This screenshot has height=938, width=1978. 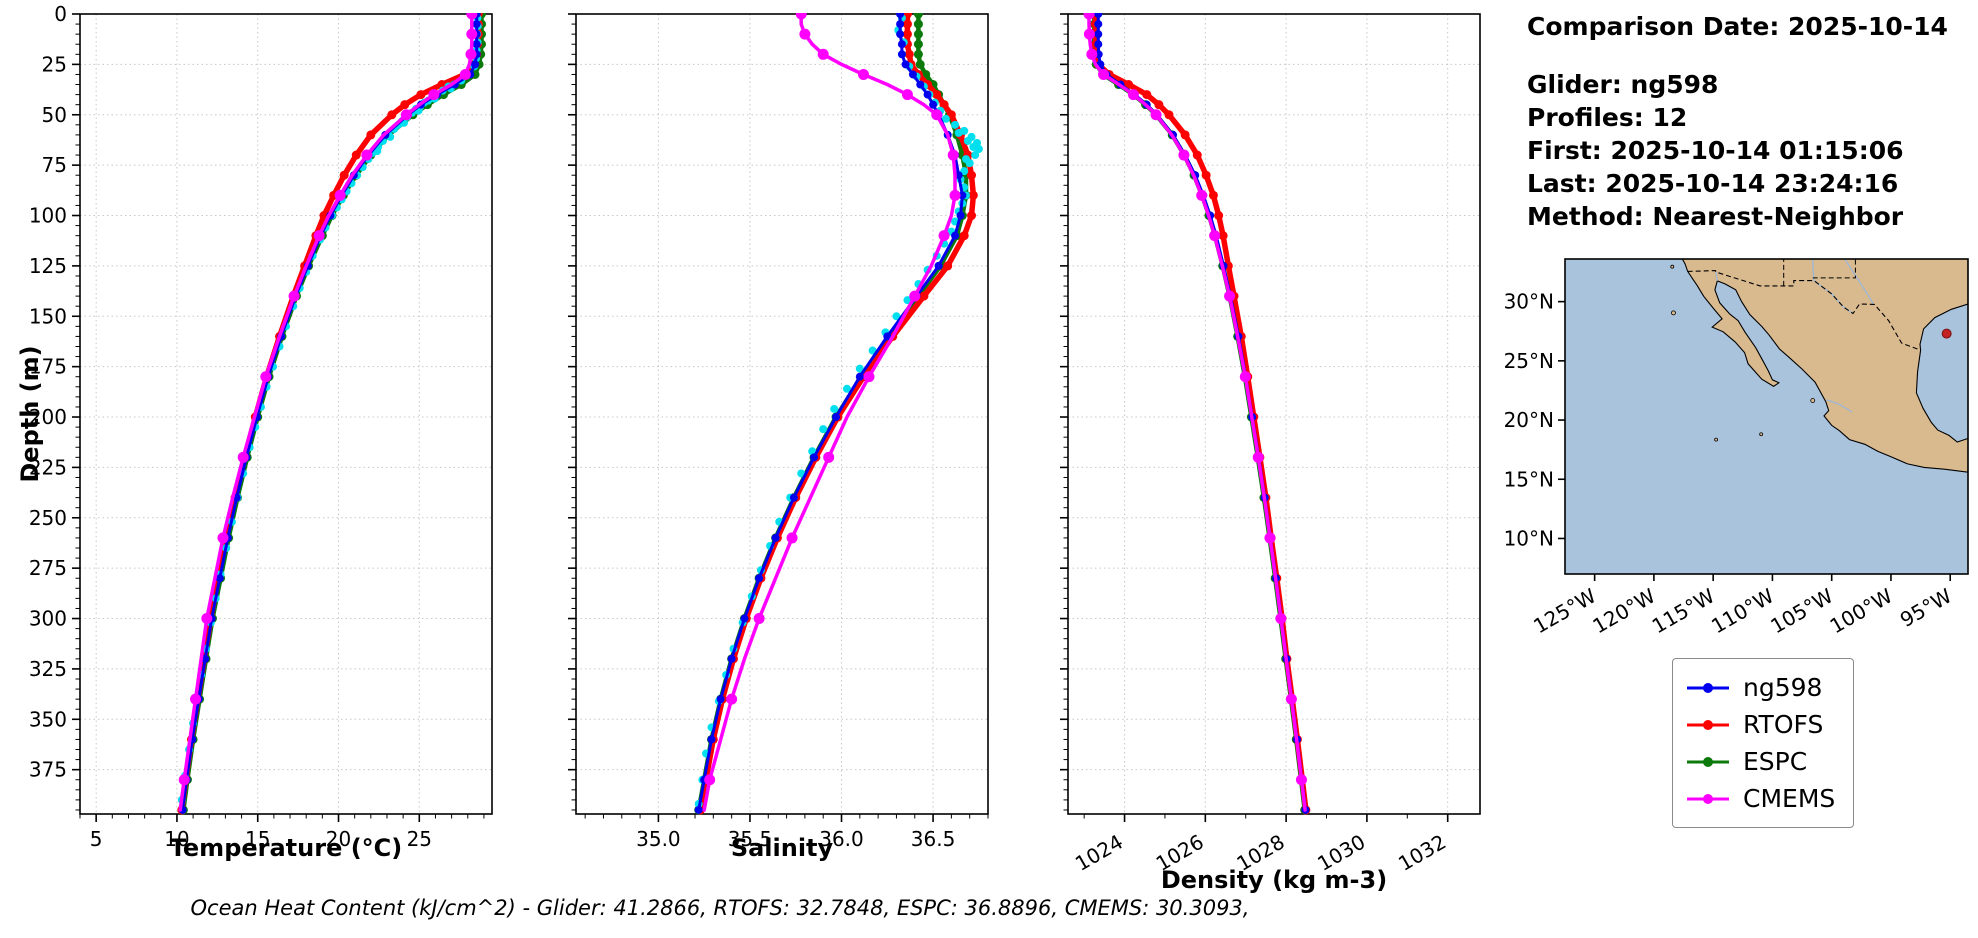 What do you see at coordinates (338, 839) in the screenshot?
I see `svg-text: 20` at bounding box center [338, 839].